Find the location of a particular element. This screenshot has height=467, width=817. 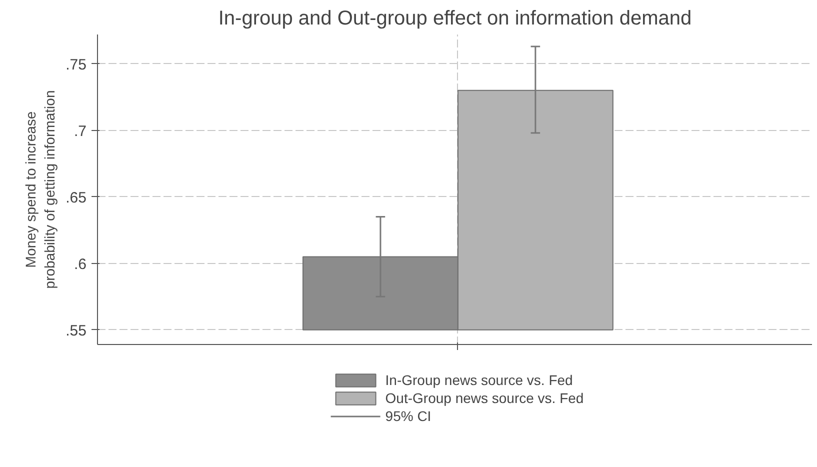

y-tick-label: .55 is located at coordinates (76, 331).